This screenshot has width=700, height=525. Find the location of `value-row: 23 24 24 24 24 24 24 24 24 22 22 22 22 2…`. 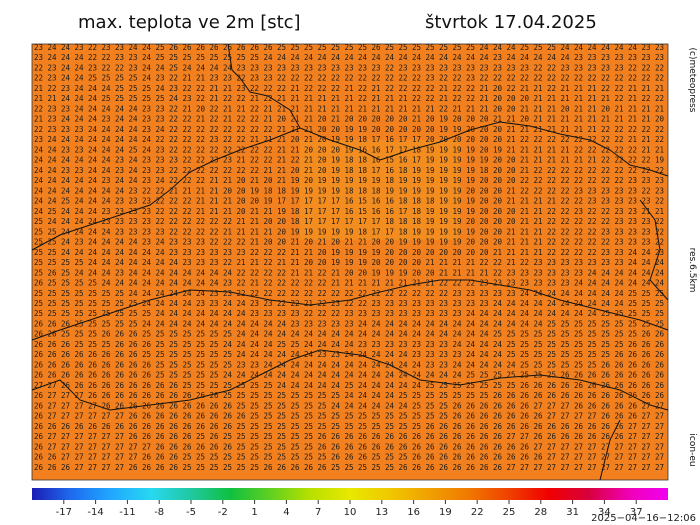

value-row: 23 24 24 24 24 24 24 24 24 22 22 22 22 2… is located at coordinates (349, 139).